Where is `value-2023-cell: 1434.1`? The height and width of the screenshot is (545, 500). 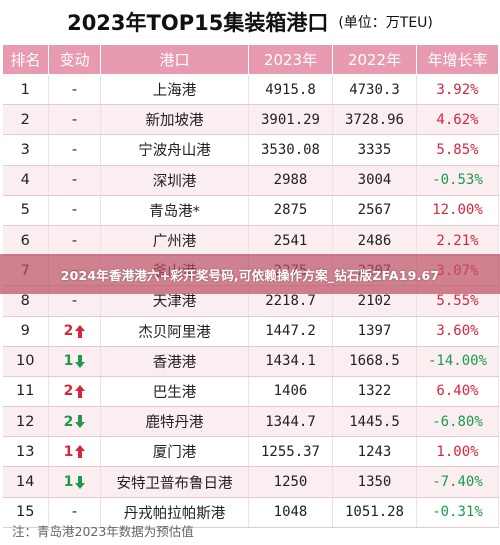
value-2023-cell: 1434.1 is located at coordinates (290, 361).